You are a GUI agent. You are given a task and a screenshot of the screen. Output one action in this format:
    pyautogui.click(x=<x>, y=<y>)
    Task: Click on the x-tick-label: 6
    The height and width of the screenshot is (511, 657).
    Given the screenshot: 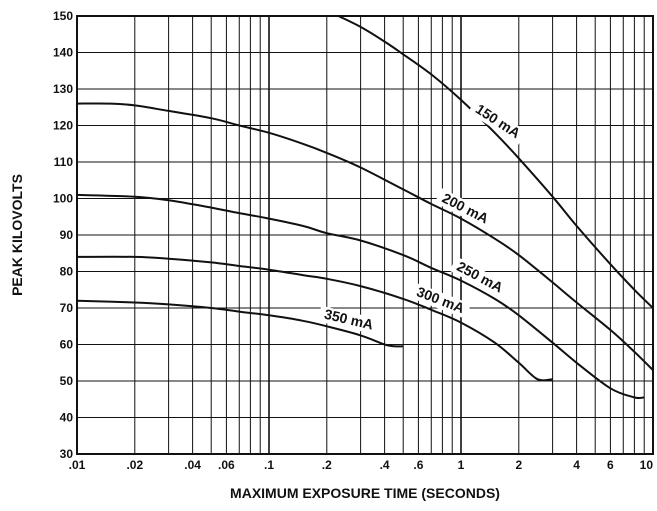 What is the action you would take?
    pyautogui.click(x=610, y=465)
    